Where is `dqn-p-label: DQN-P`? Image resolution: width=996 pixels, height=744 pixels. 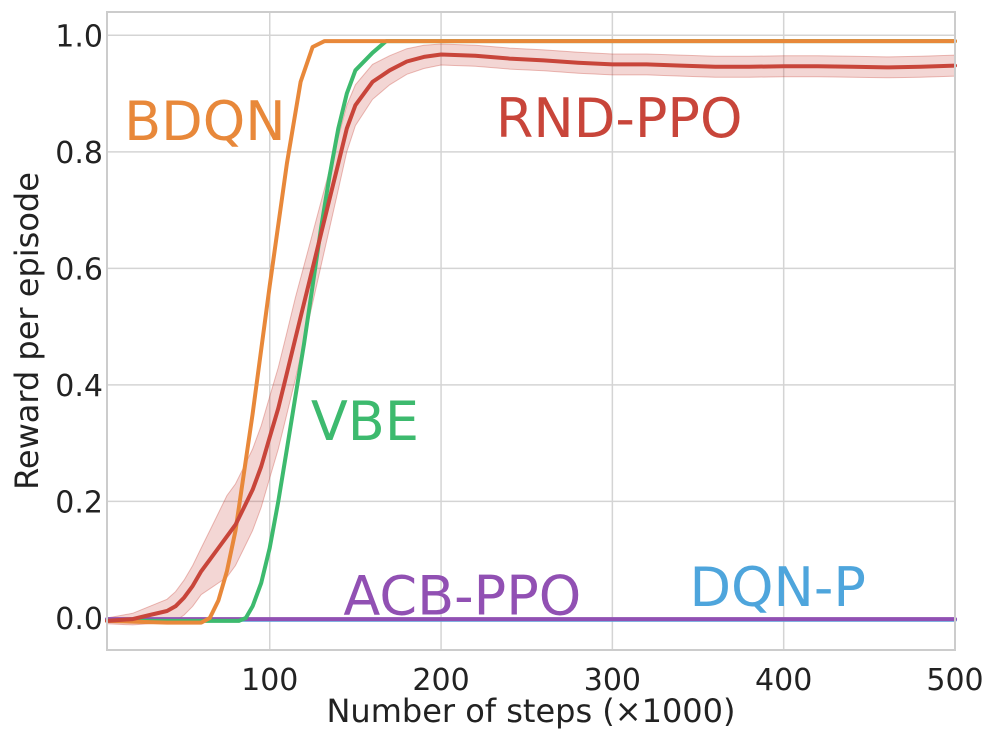
dqn-p-label: DQN-P is located at coordinates (777, 587).